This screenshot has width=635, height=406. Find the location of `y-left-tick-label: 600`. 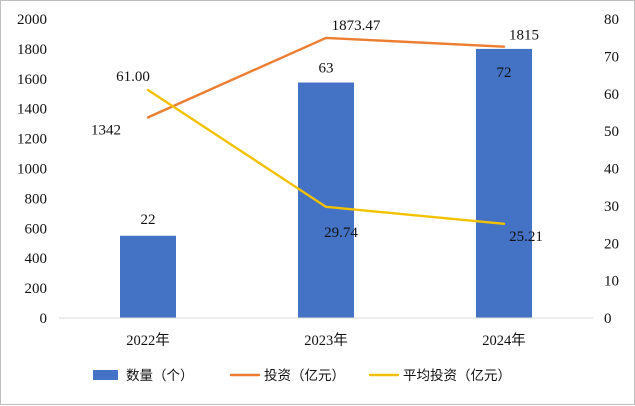

y-left-tick-label: 600 is located at coordinates (36, 229).